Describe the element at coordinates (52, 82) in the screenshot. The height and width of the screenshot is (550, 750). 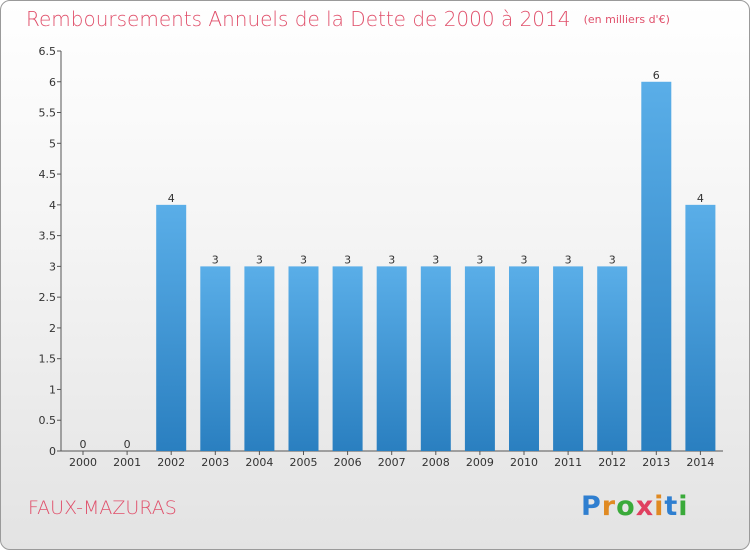
I see `y-tick-label: 6` at that location.